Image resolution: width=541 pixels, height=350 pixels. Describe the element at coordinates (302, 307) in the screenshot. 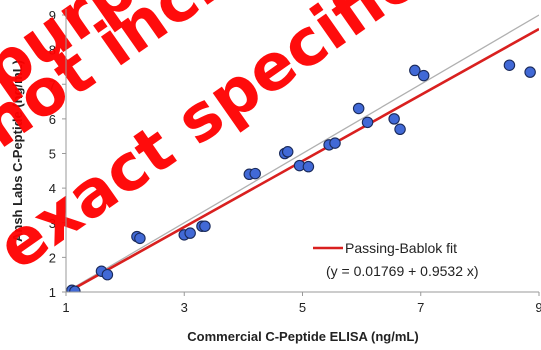

I see `x-tick-label-2: 5` at that location.